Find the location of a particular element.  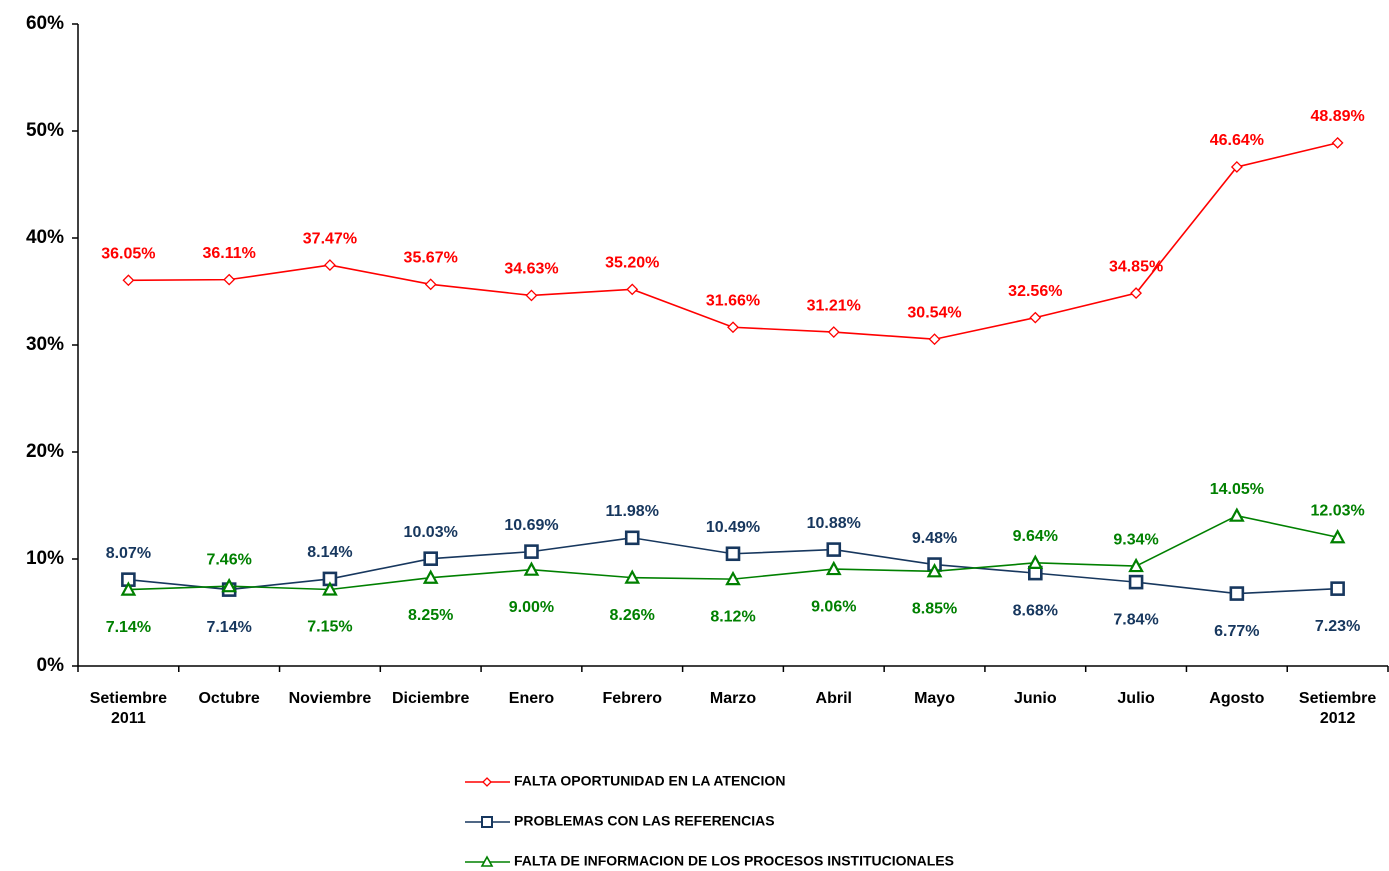

data-label: 6.77% is located at coordinates (1236, 631).